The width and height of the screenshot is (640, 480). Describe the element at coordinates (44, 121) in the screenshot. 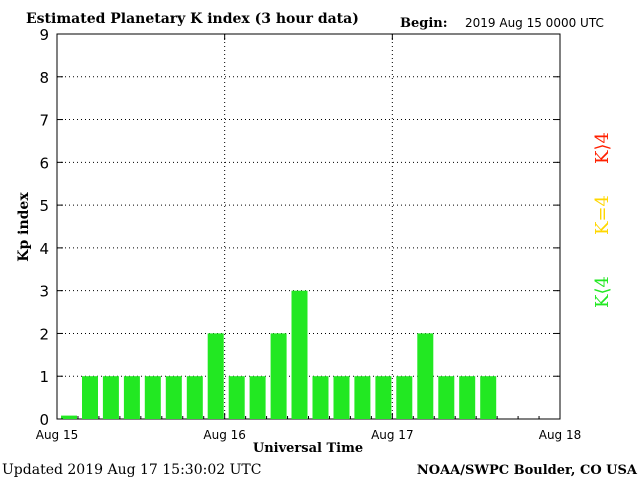

I see `y-tick-label: 7` at that location.